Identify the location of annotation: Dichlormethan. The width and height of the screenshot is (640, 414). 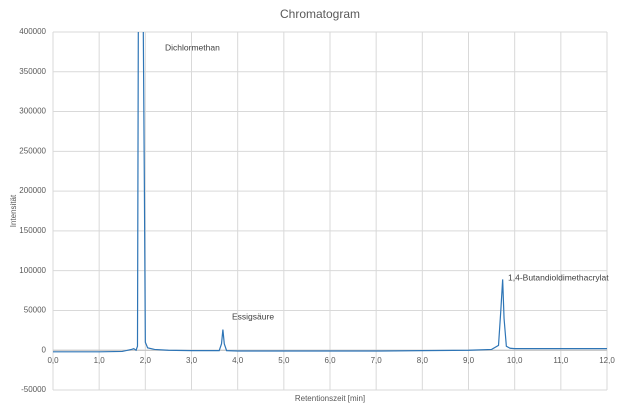
(192, 47).